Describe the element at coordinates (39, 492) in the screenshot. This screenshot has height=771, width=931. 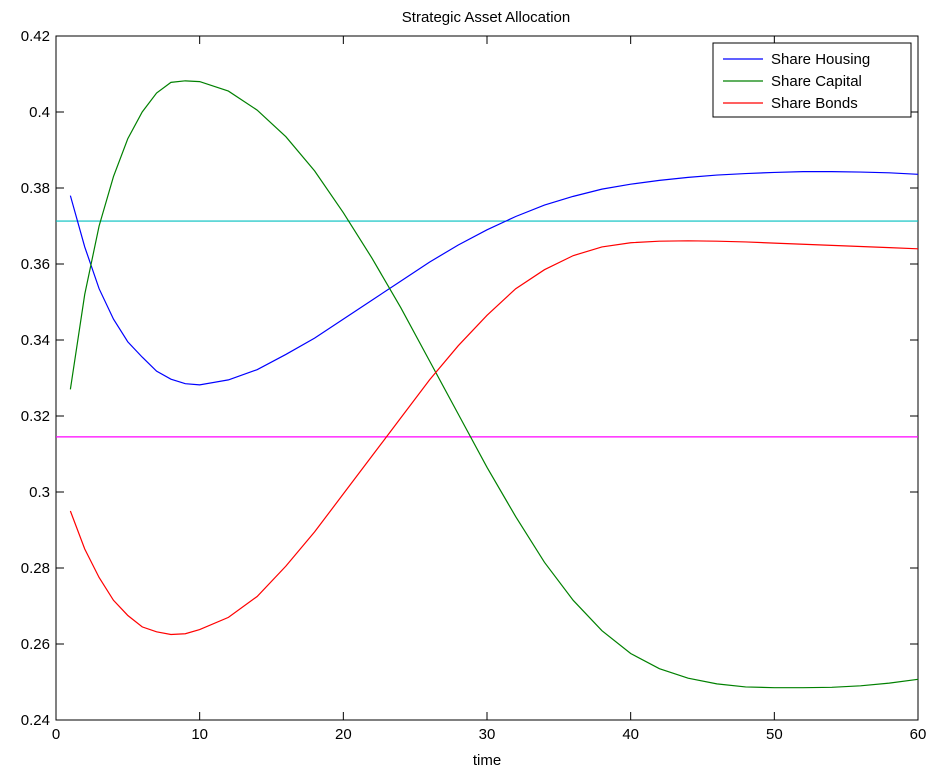
I see `y-tick-label: 0.3` at that location.